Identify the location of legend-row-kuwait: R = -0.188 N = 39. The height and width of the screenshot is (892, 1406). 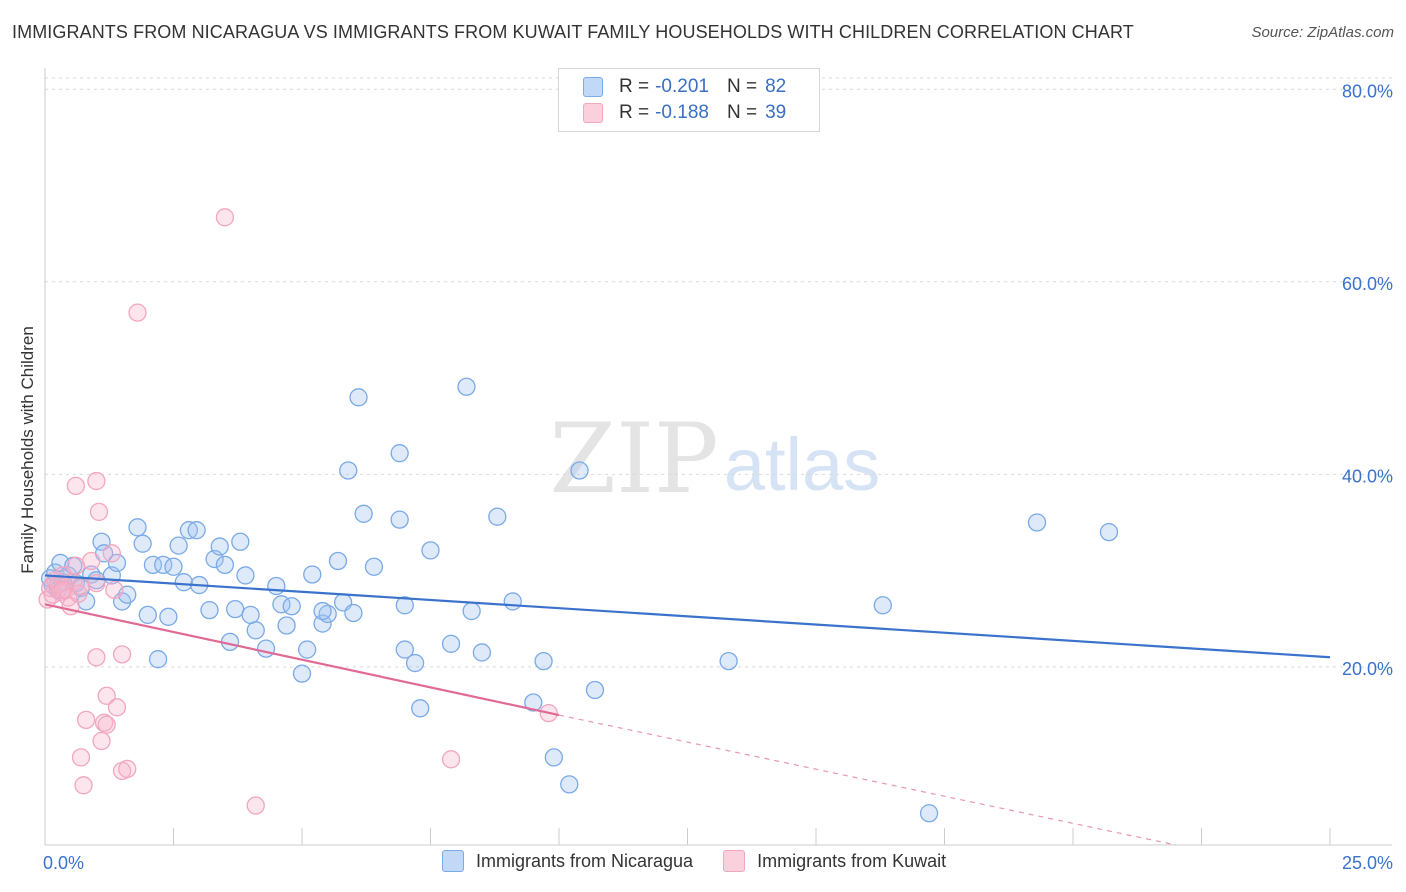
(693, 113).